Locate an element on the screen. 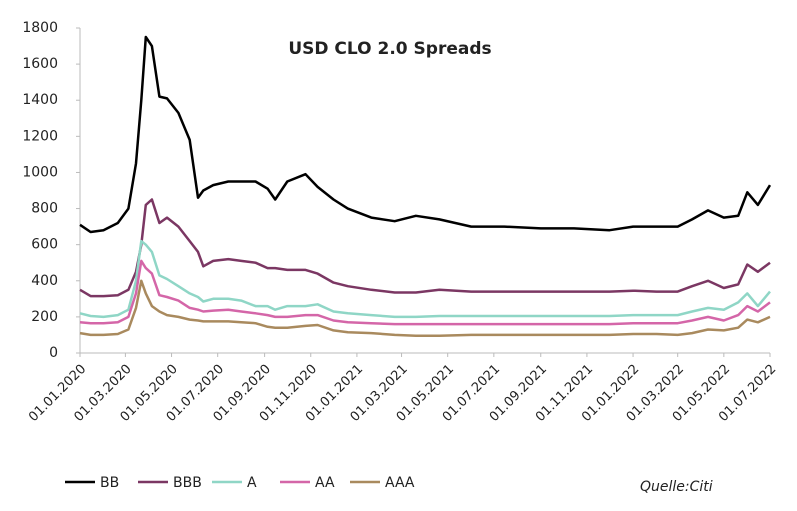  y-tick-label: 200 is located at coordinates (44, 317).